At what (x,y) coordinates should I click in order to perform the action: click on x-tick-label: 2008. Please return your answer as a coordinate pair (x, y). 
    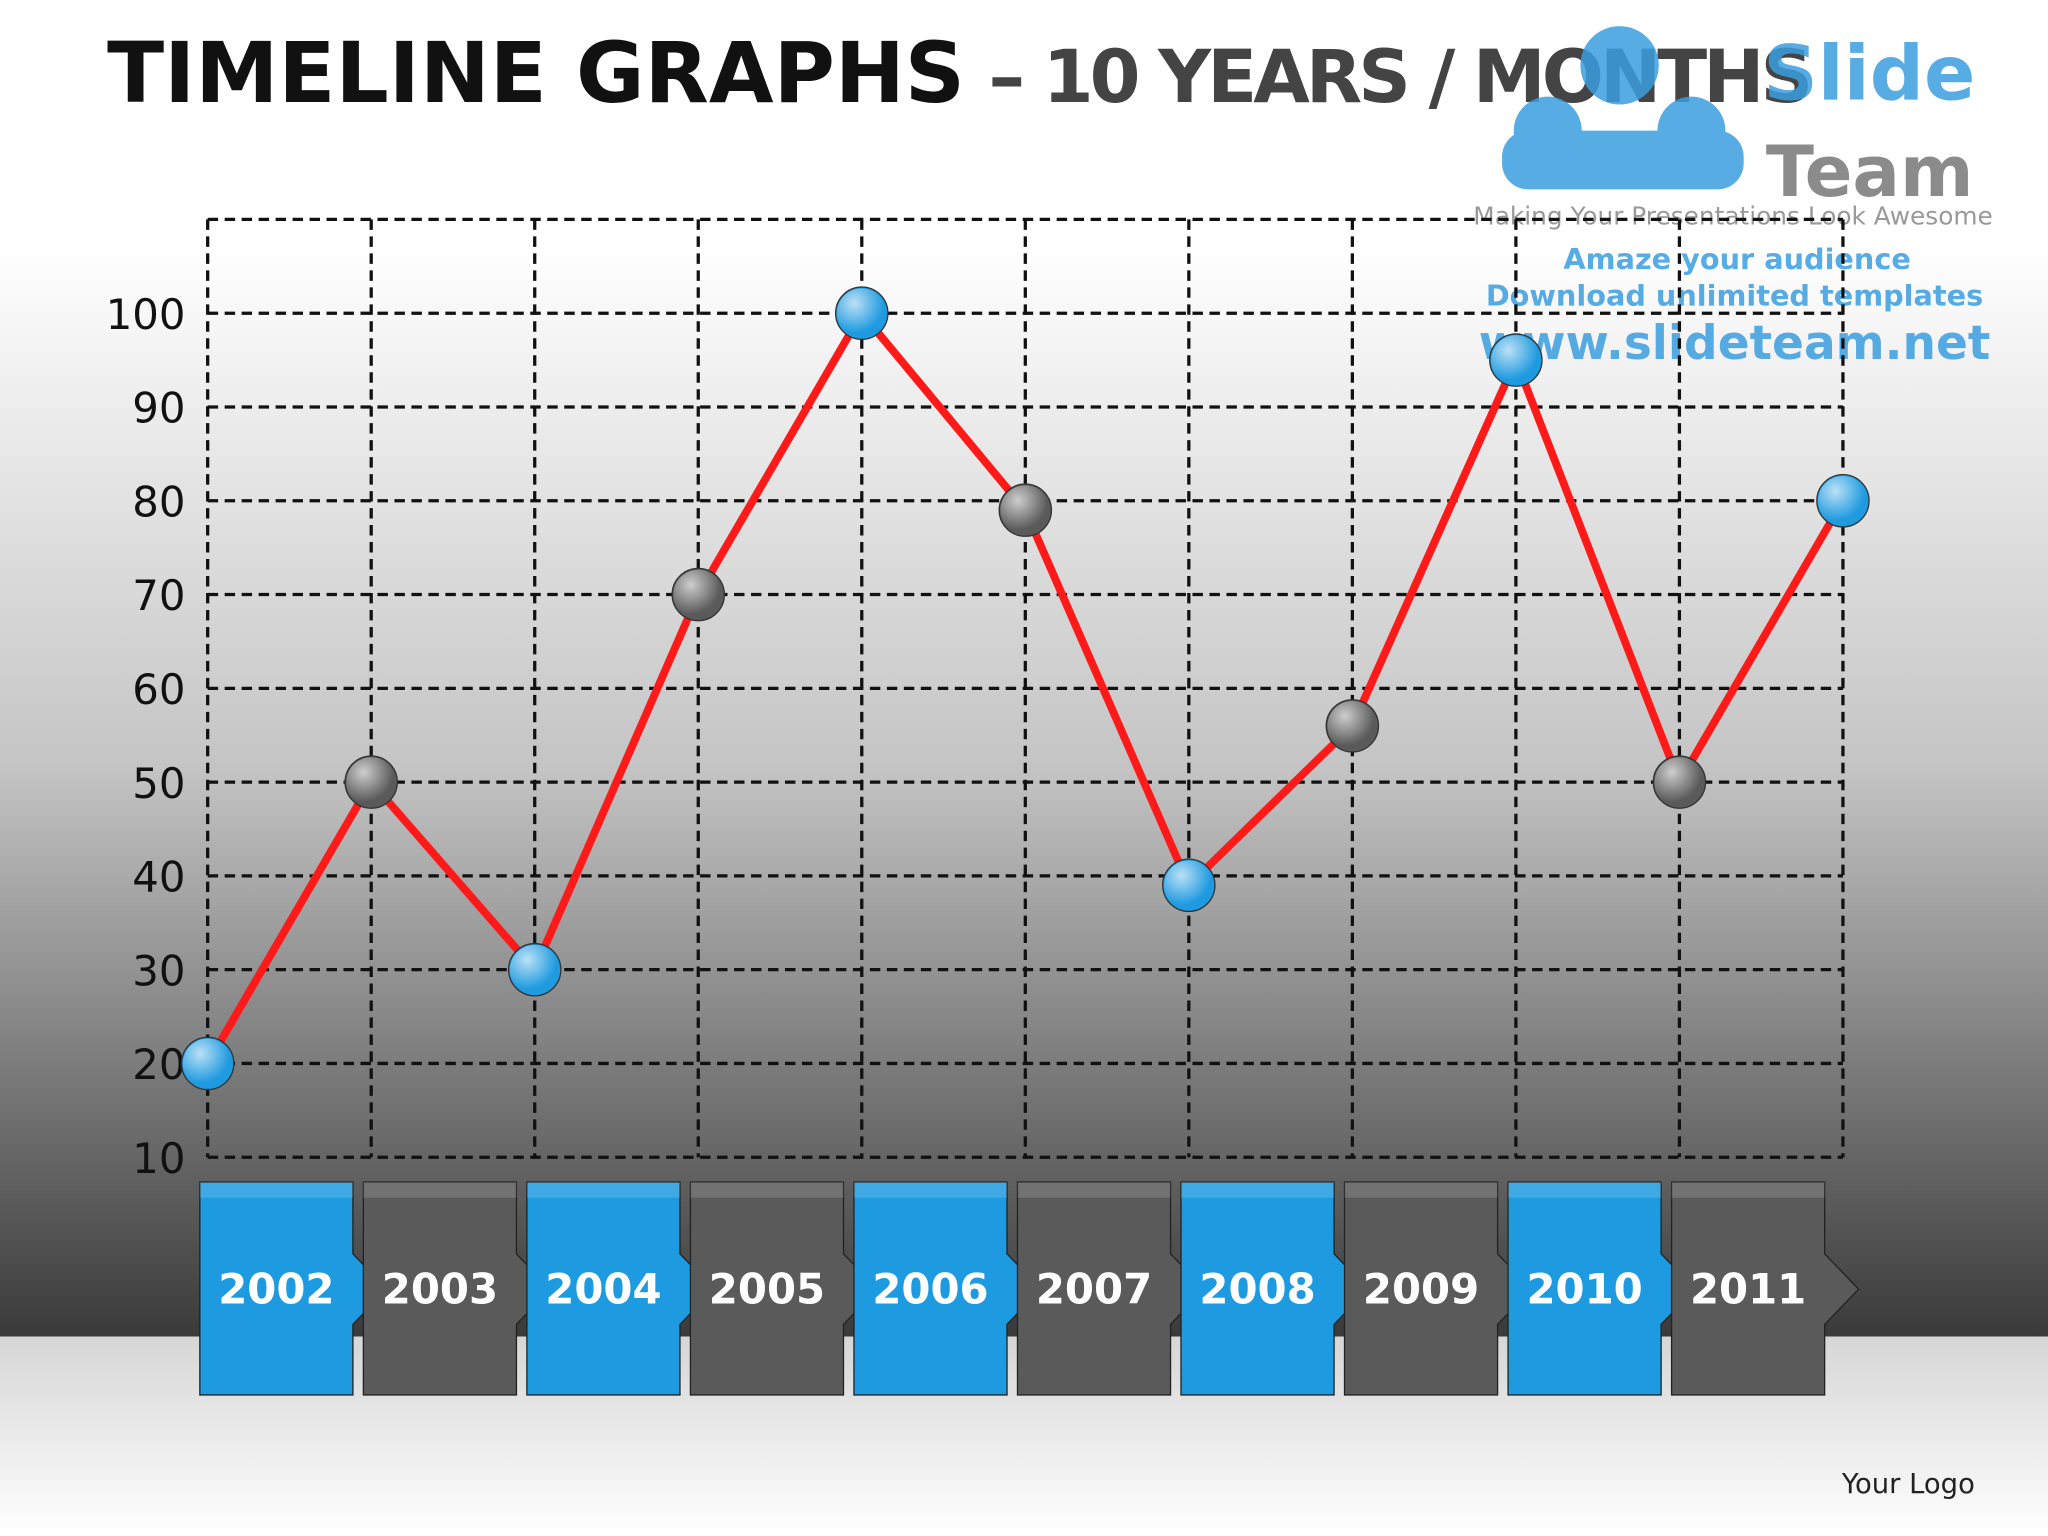
    Looking at the image, I should click on (1257, 1289).